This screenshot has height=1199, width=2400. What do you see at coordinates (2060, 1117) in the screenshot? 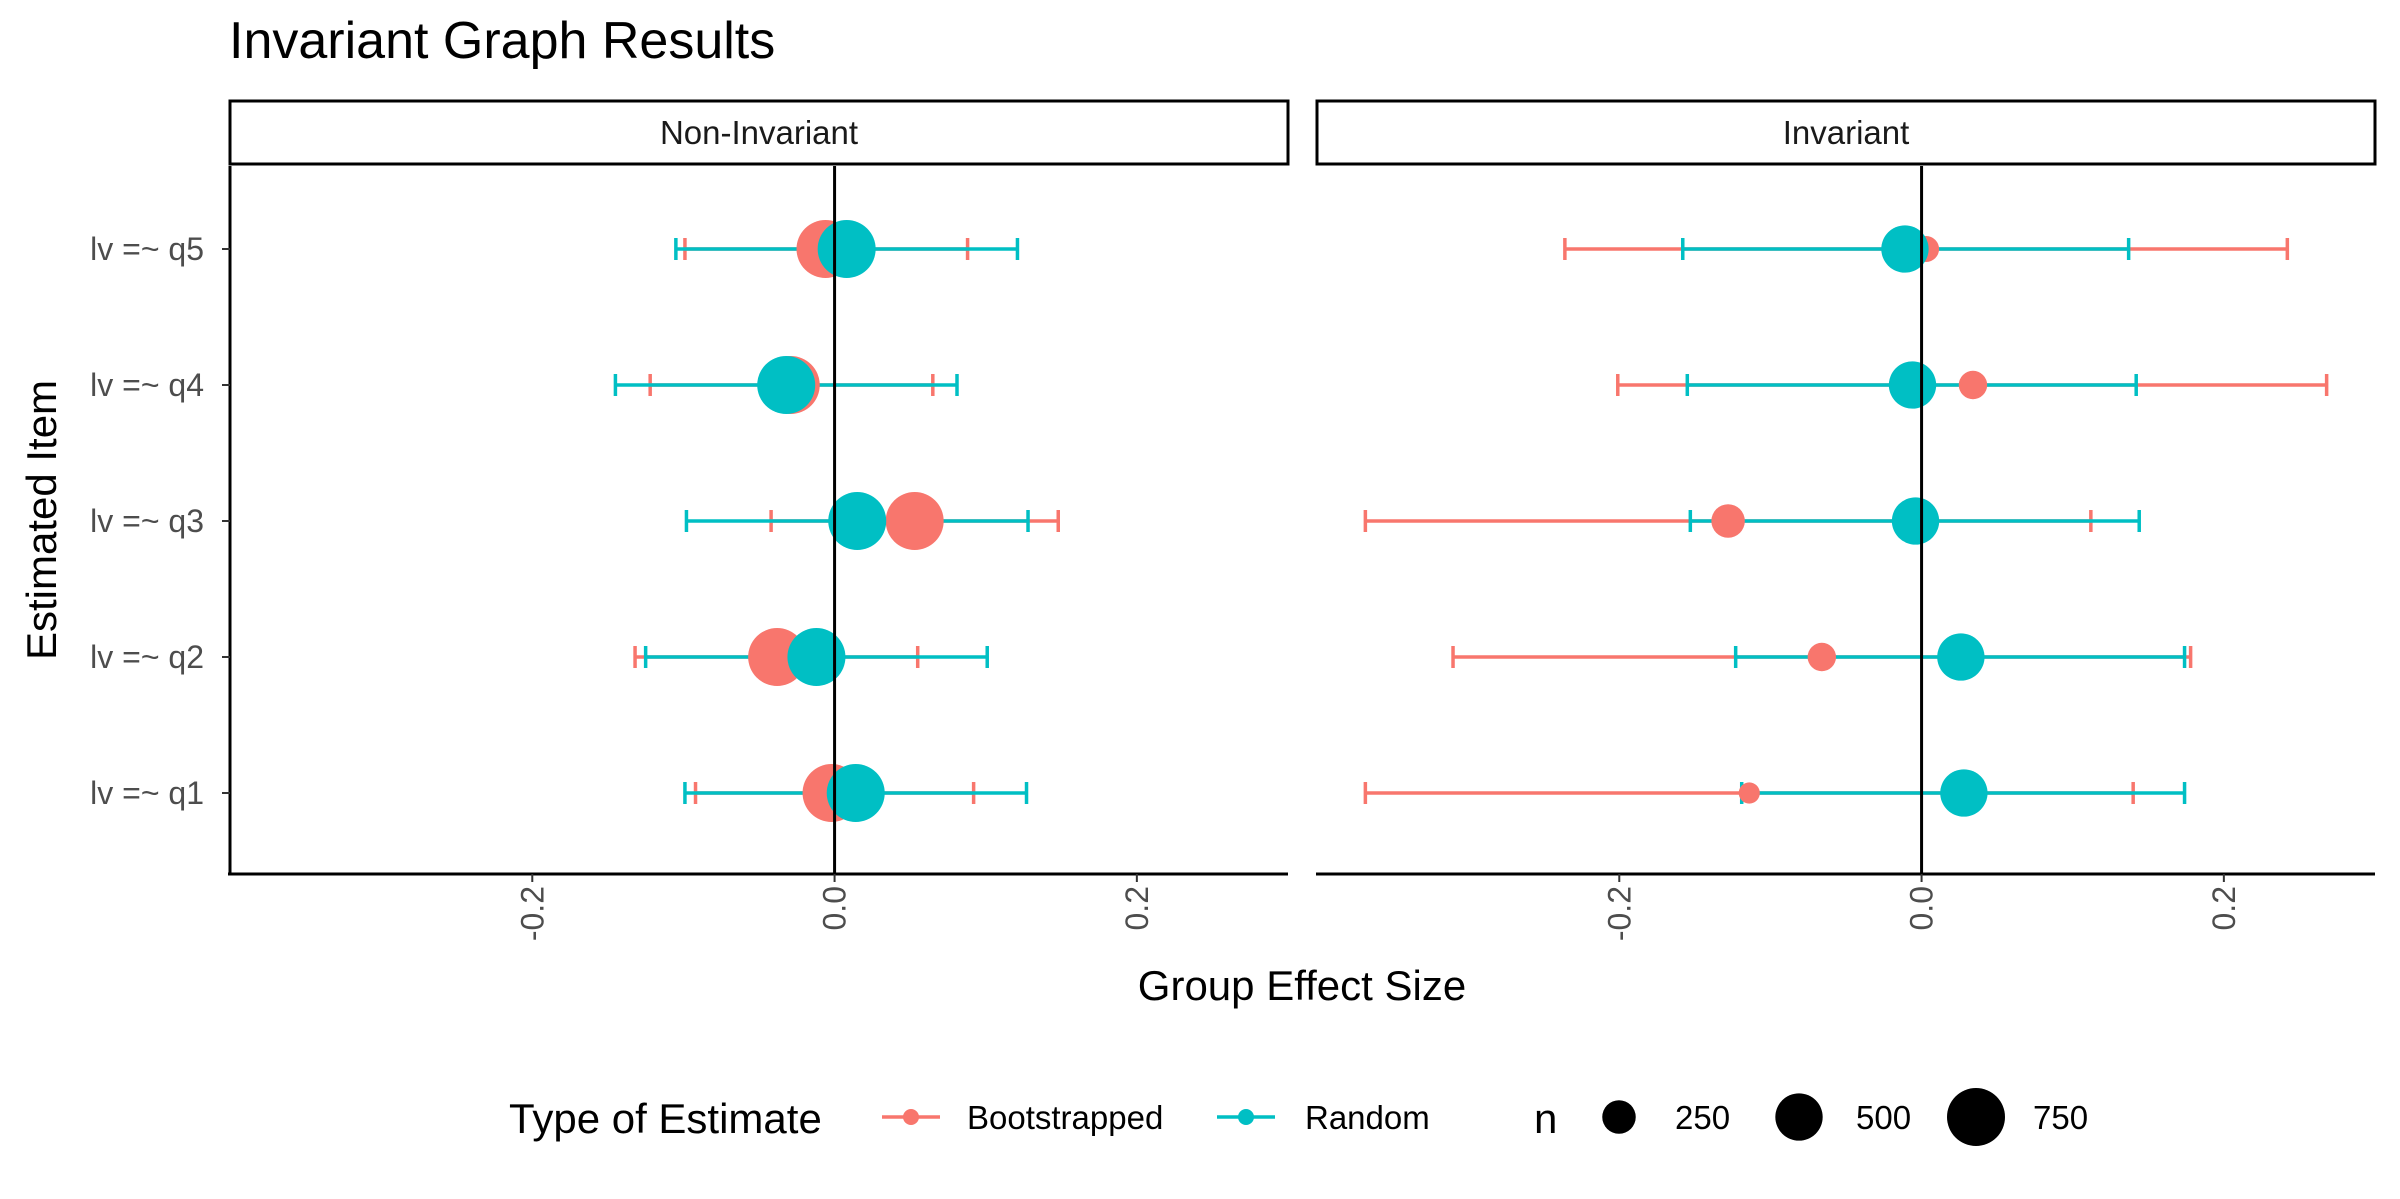
I see `legend-size-label: 750` at bounding box center [2060, 1117].